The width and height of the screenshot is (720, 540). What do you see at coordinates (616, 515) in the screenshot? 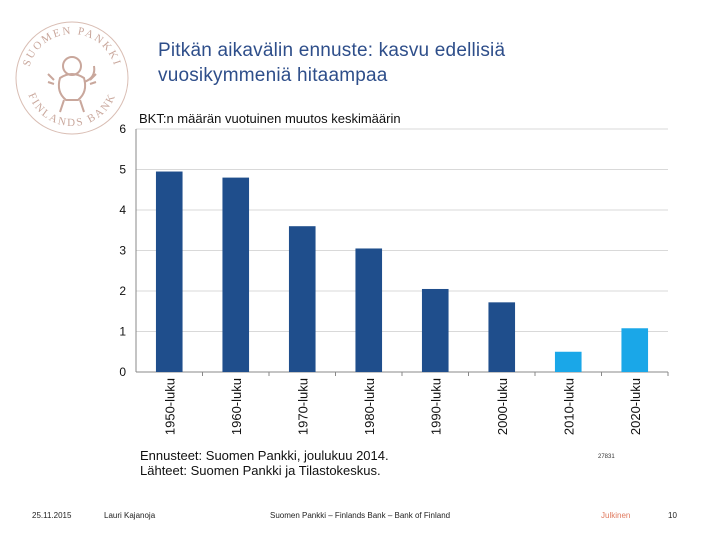
I see `footer-classification: Julkinen` at bounding box center [616, 515].